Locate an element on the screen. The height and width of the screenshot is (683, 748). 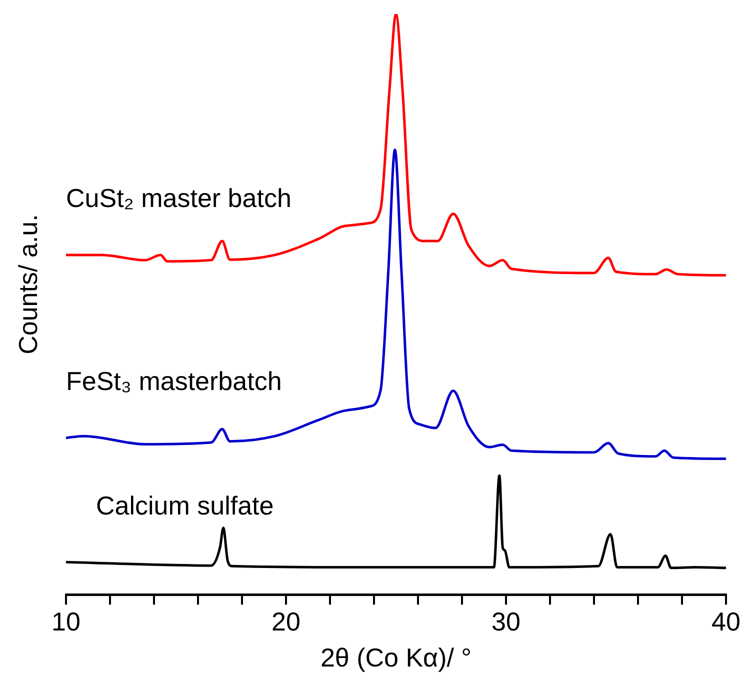
series-label: Calcium sulfate is located at coordinates (185, 505).